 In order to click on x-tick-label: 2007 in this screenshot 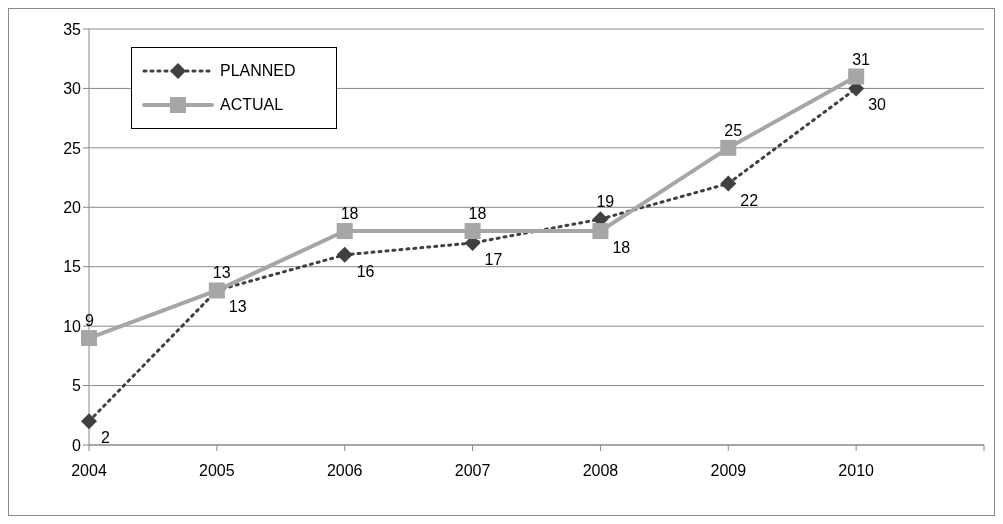, I will do `click(472, 471)`.